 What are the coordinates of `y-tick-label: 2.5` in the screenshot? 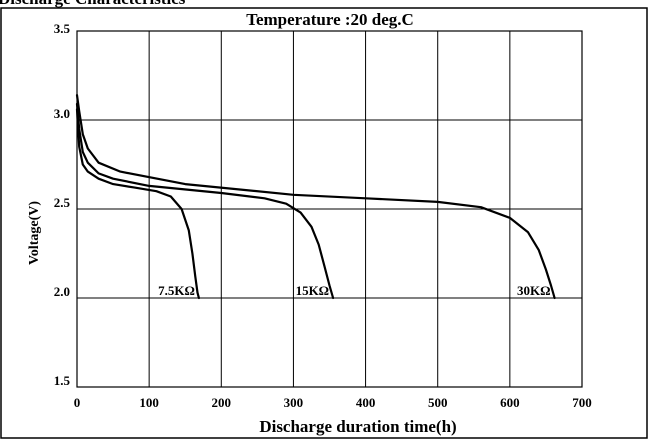 It's located at (62, 202).